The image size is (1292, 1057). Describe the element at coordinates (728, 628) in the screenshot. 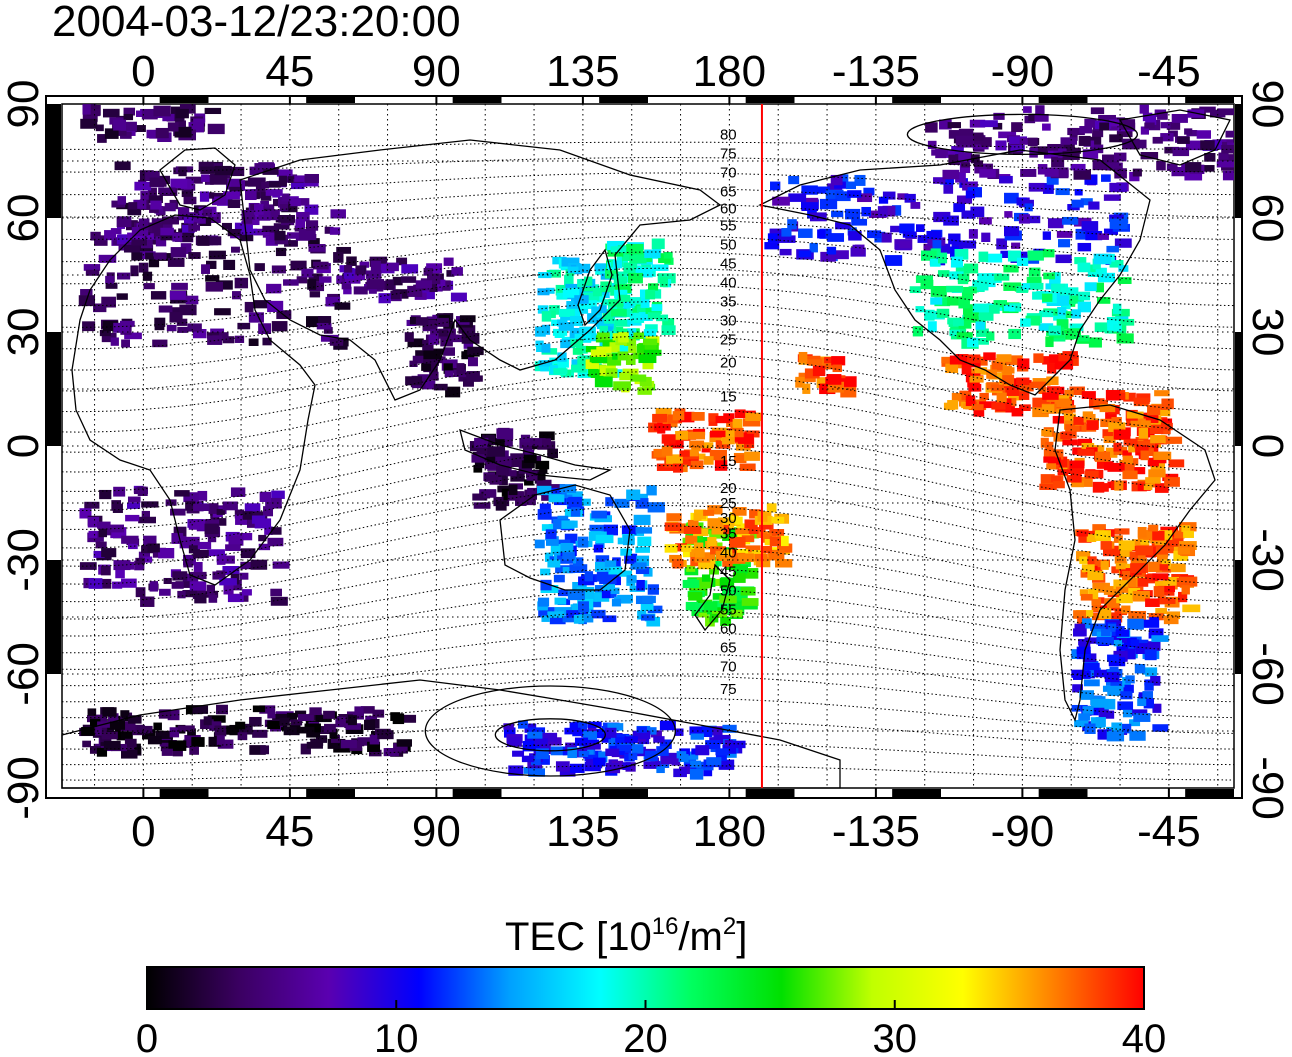

I see `contour-label: 60` at that location.